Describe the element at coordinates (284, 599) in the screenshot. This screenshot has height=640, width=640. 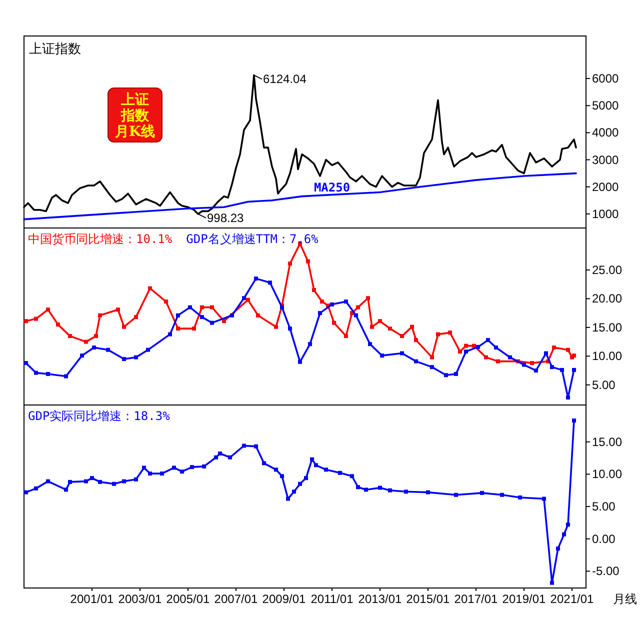
I see `x-tick-label: 2009/01` at that location.